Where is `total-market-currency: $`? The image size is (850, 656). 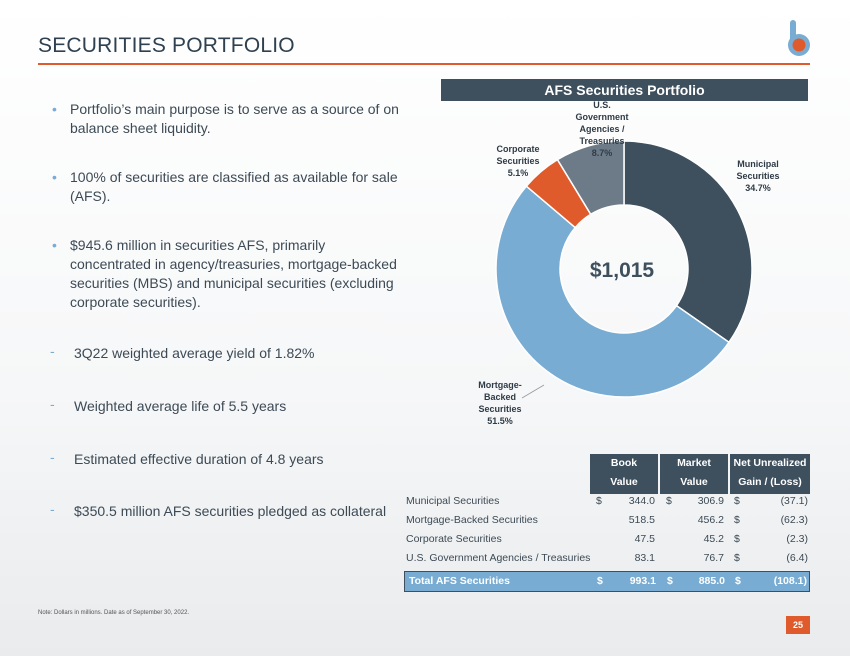
total-market-currency: $ is located at coordinates (670, 581).